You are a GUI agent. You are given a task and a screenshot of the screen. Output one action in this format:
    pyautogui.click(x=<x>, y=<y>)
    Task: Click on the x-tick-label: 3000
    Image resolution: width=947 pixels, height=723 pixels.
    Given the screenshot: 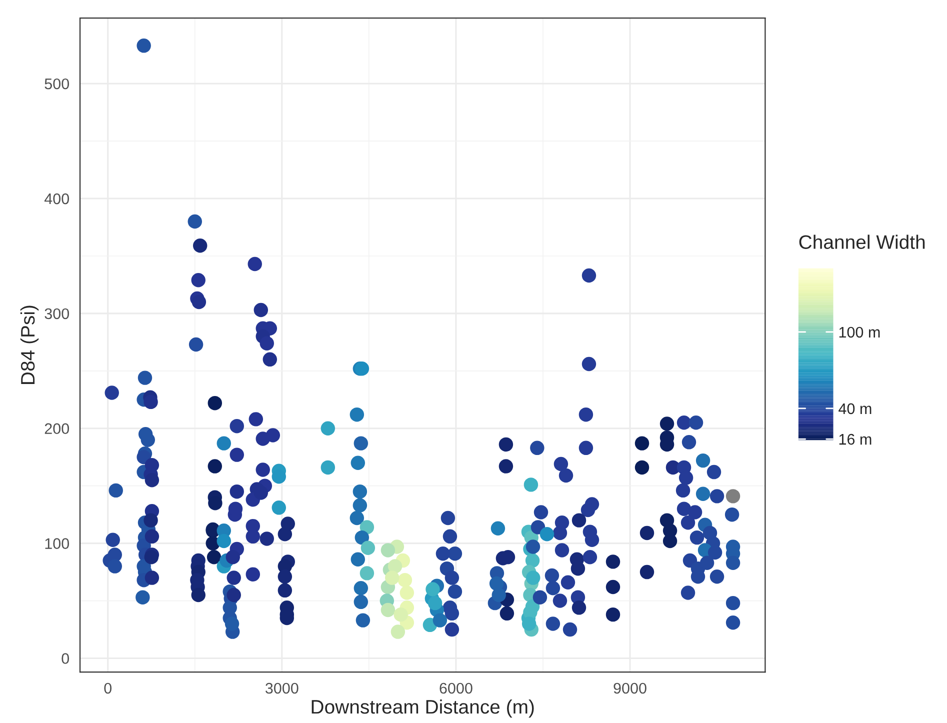 What is the action you would take?
    pyautogui.click(x=282, y=688)
    